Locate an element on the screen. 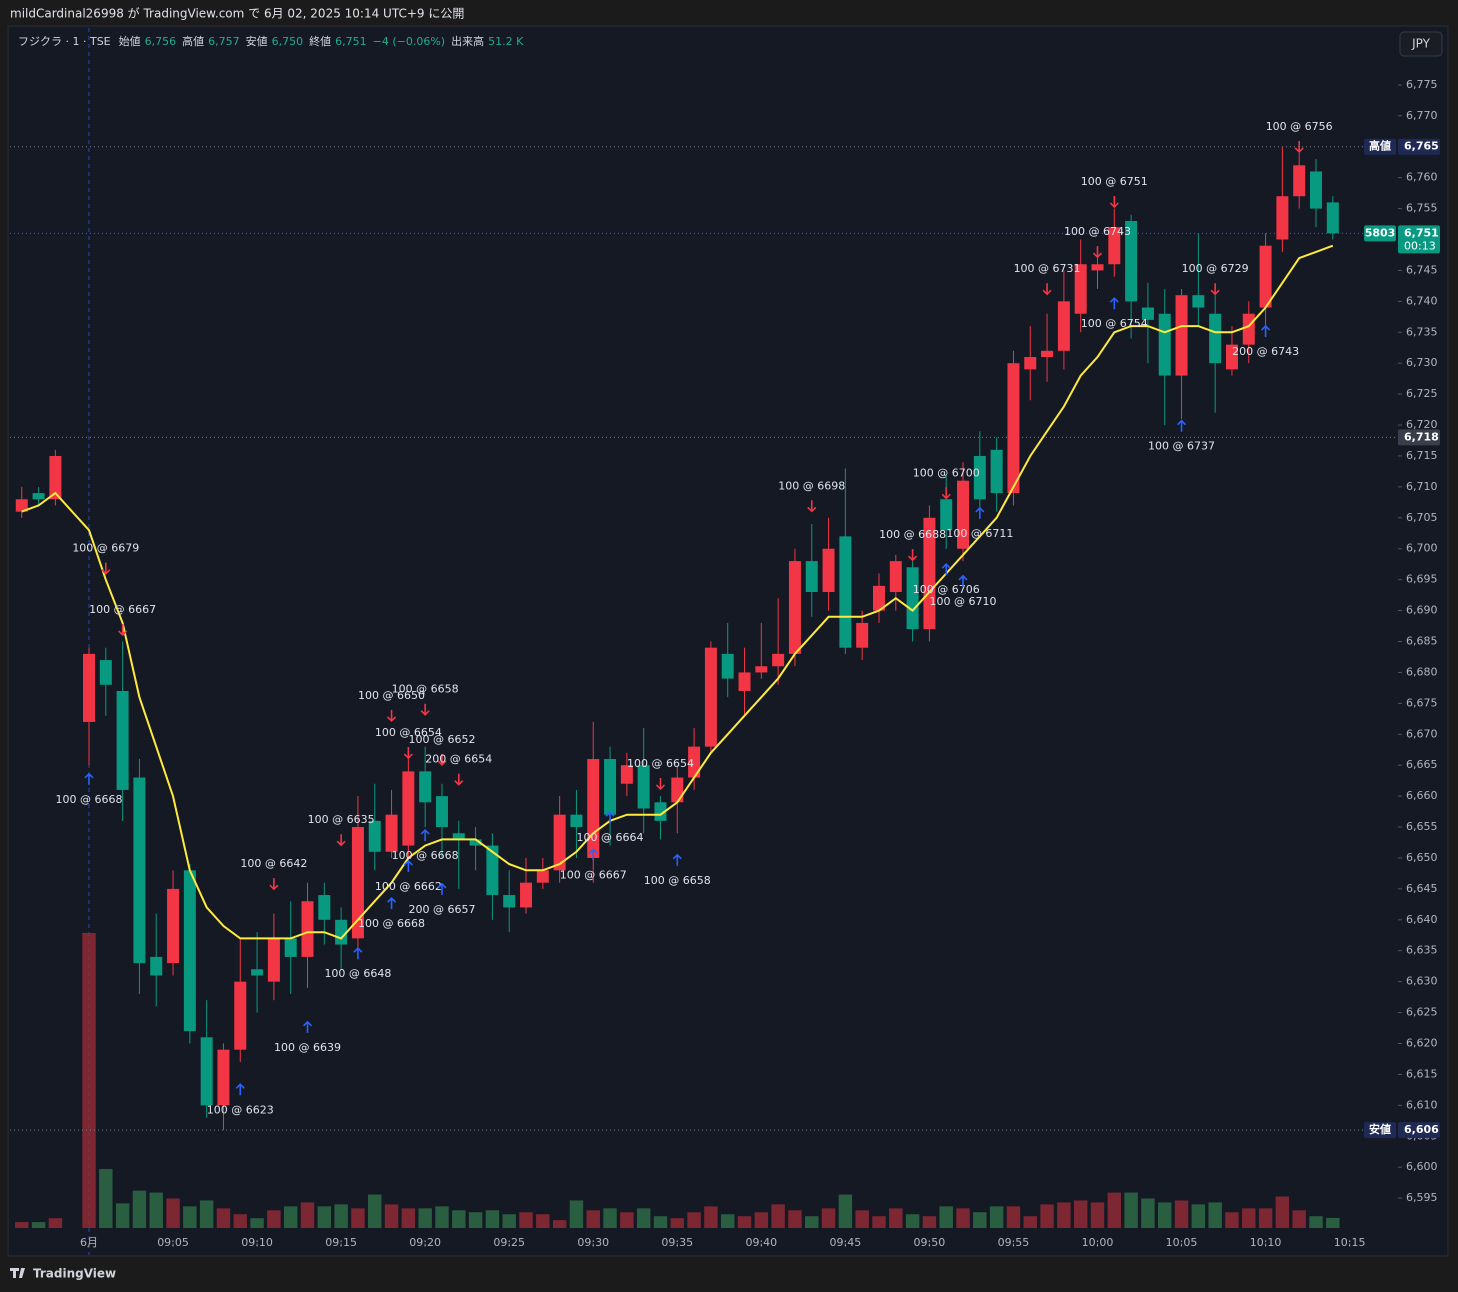  trade-label: 100 @ 6688 is located at coordinates (912, 534).